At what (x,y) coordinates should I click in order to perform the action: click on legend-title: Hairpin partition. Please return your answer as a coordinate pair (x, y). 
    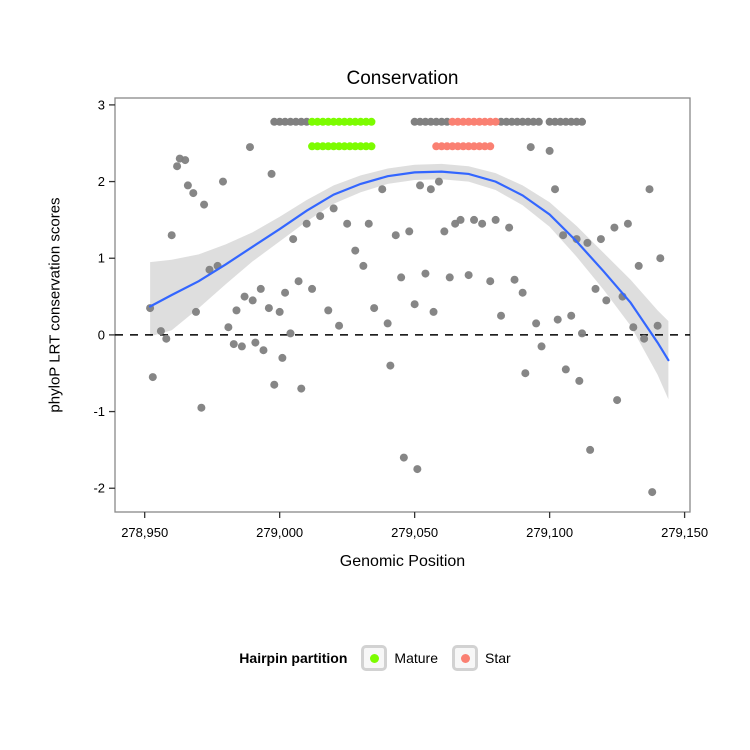
    Looking at the image, I should click on (293, 658).